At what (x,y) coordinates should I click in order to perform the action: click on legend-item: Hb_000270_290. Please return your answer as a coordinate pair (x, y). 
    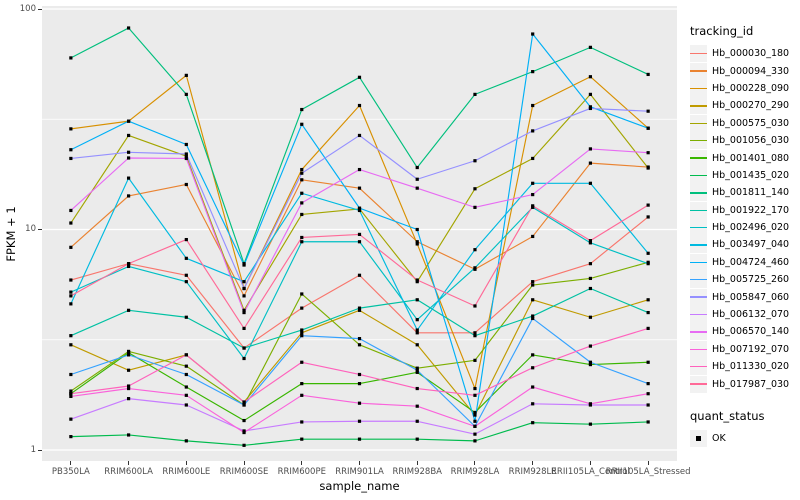
    Looking at the image, I should click on (745, 106).